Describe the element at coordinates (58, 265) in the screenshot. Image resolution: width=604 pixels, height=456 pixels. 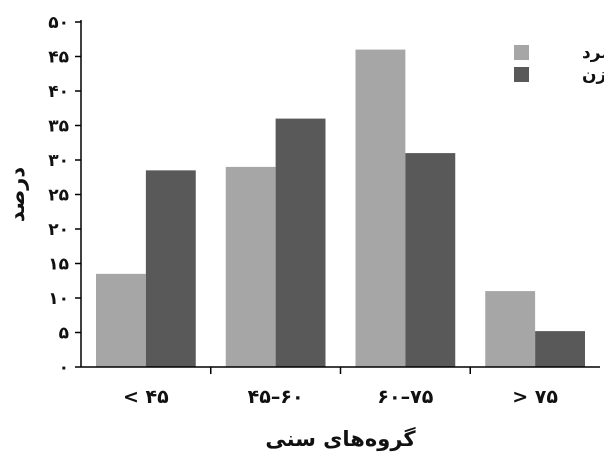
I see `y-tick-label: ۱۵` at that location.